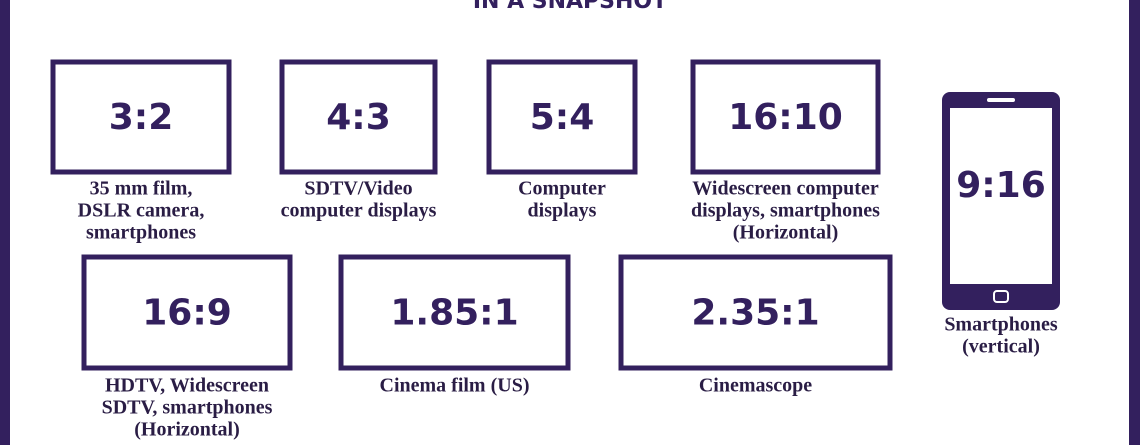 The width and height of the screenshot is (1140, 445). Describe the element at coordinates (455, 386) in the screenshot. I see `caption: Cinema film (US)` at that location.